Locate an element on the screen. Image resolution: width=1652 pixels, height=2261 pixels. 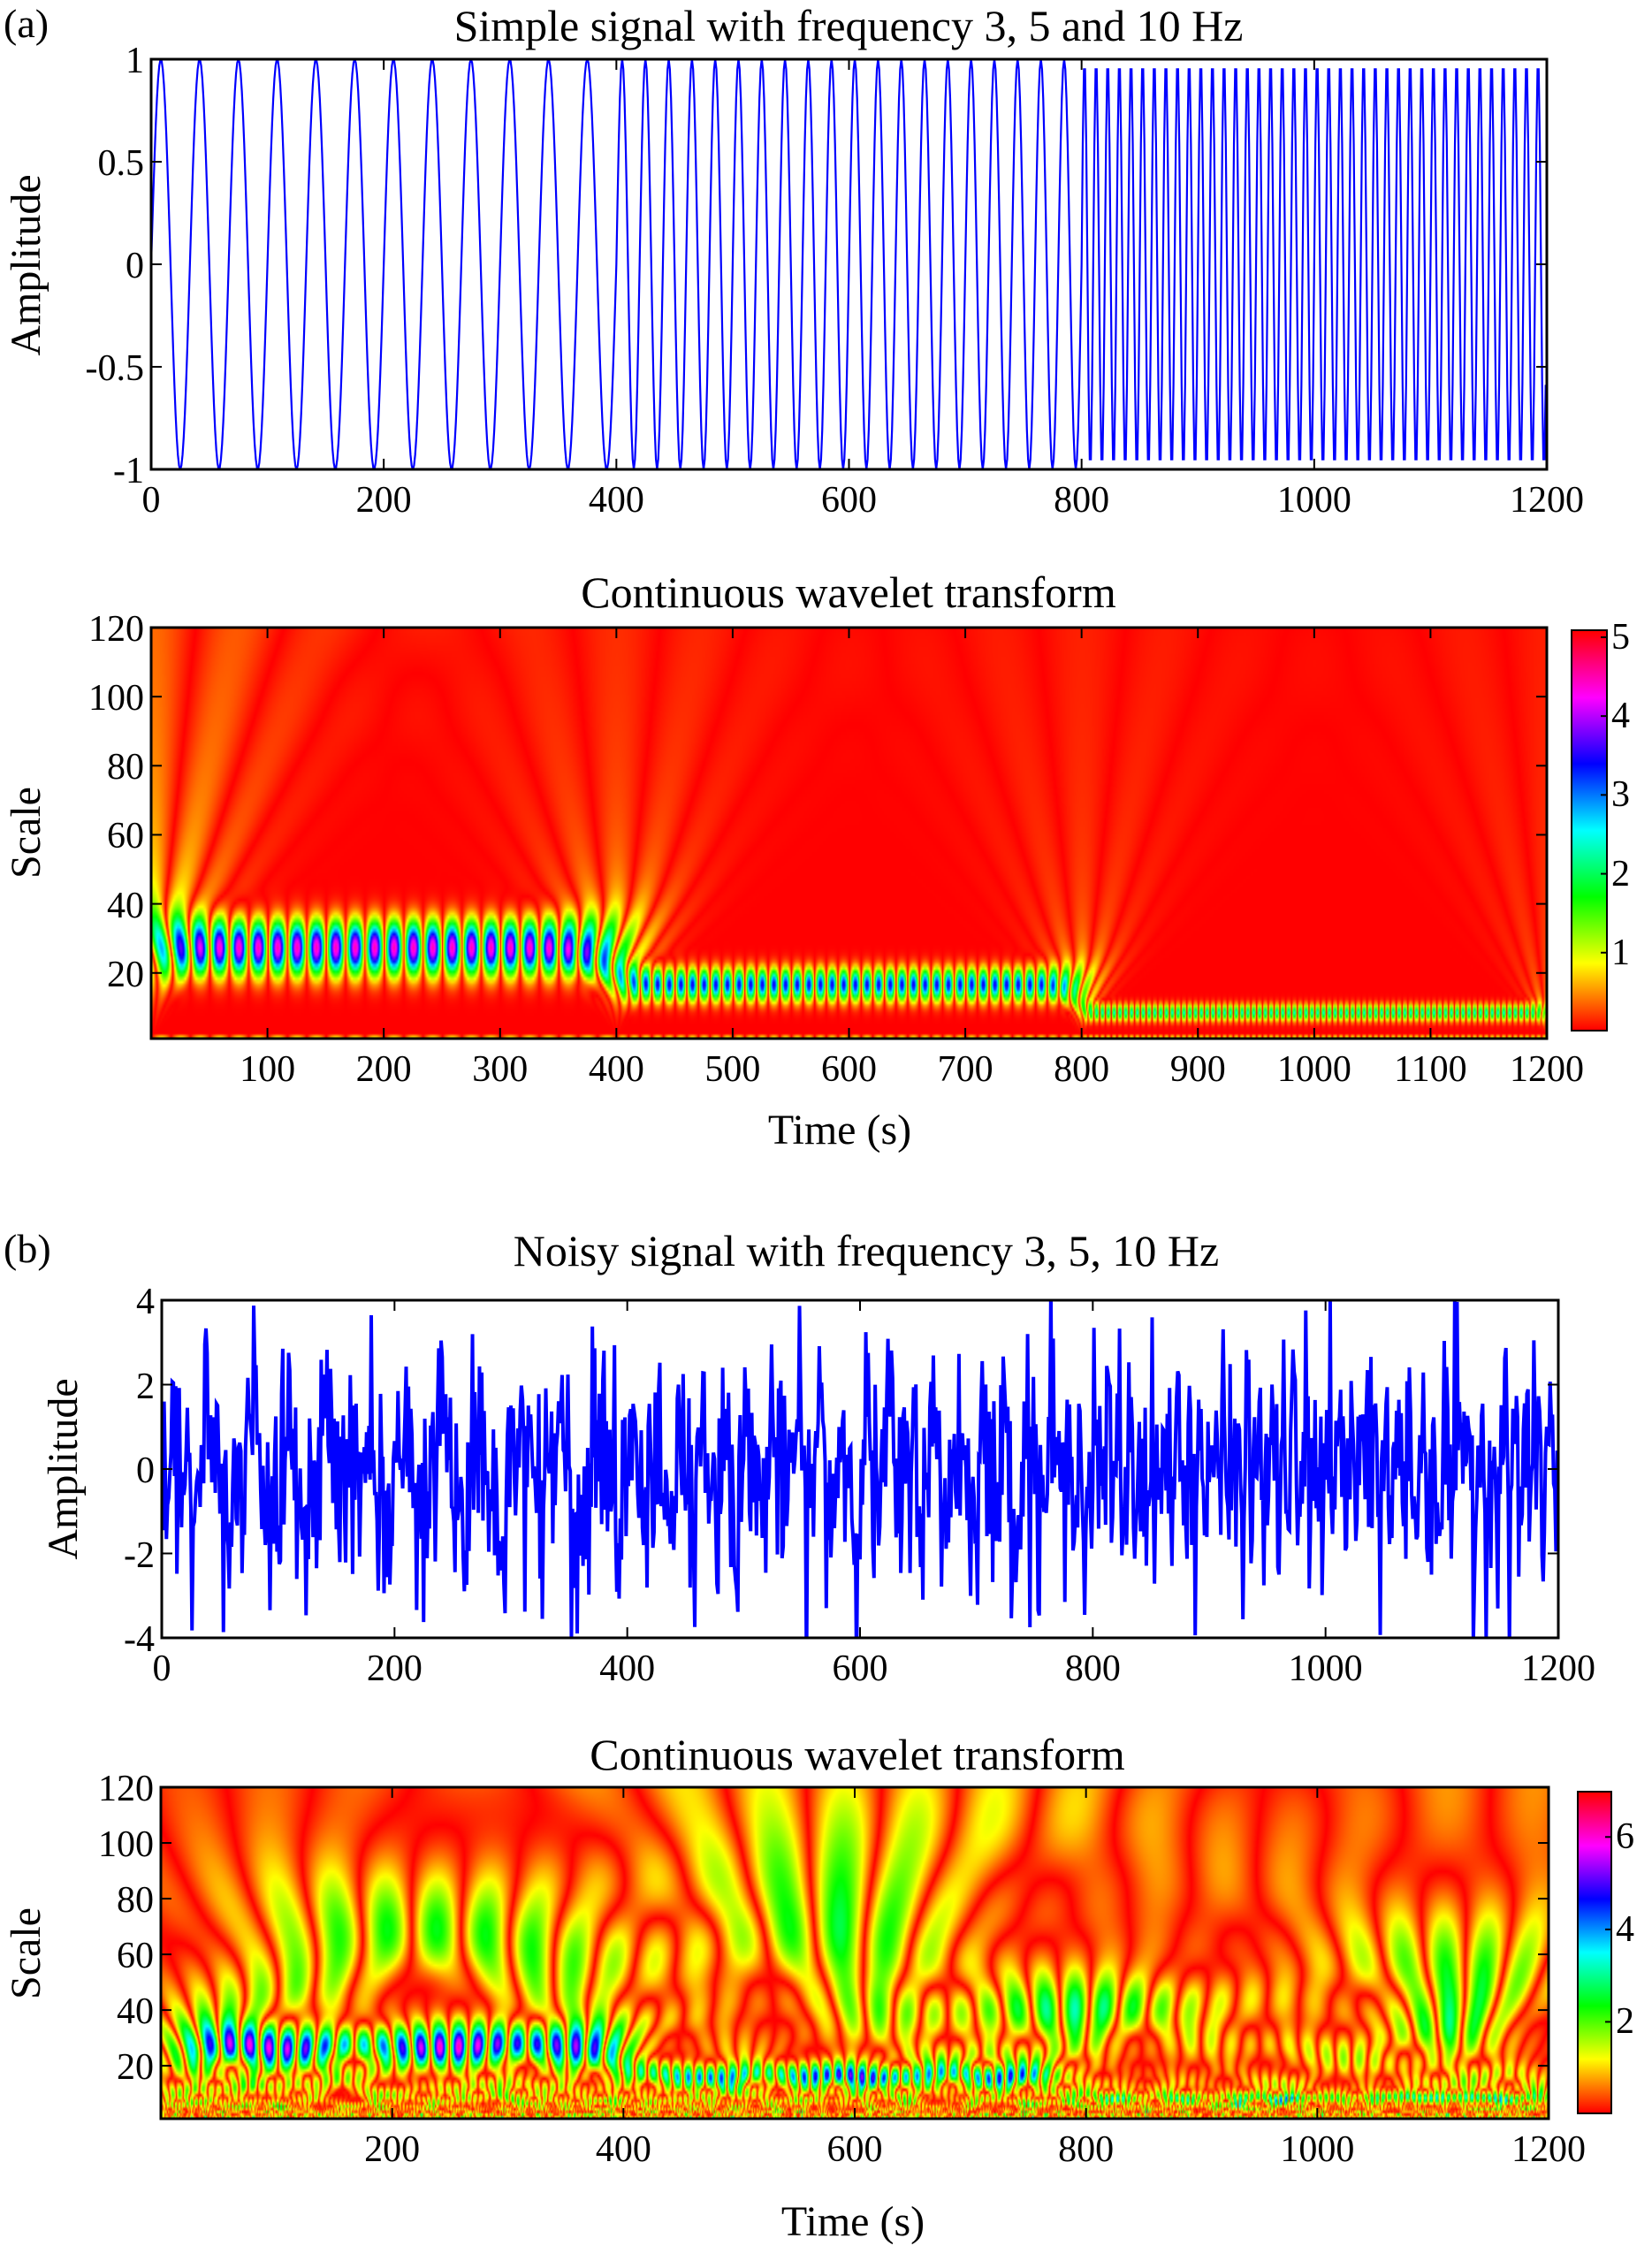
x-tick-label: 1100 is located at coordinates (1430, 1069).